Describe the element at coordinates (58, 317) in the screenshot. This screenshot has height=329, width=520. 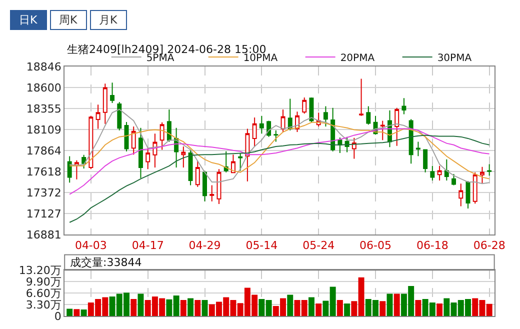
I see `y-tick-label: 0` at that location.